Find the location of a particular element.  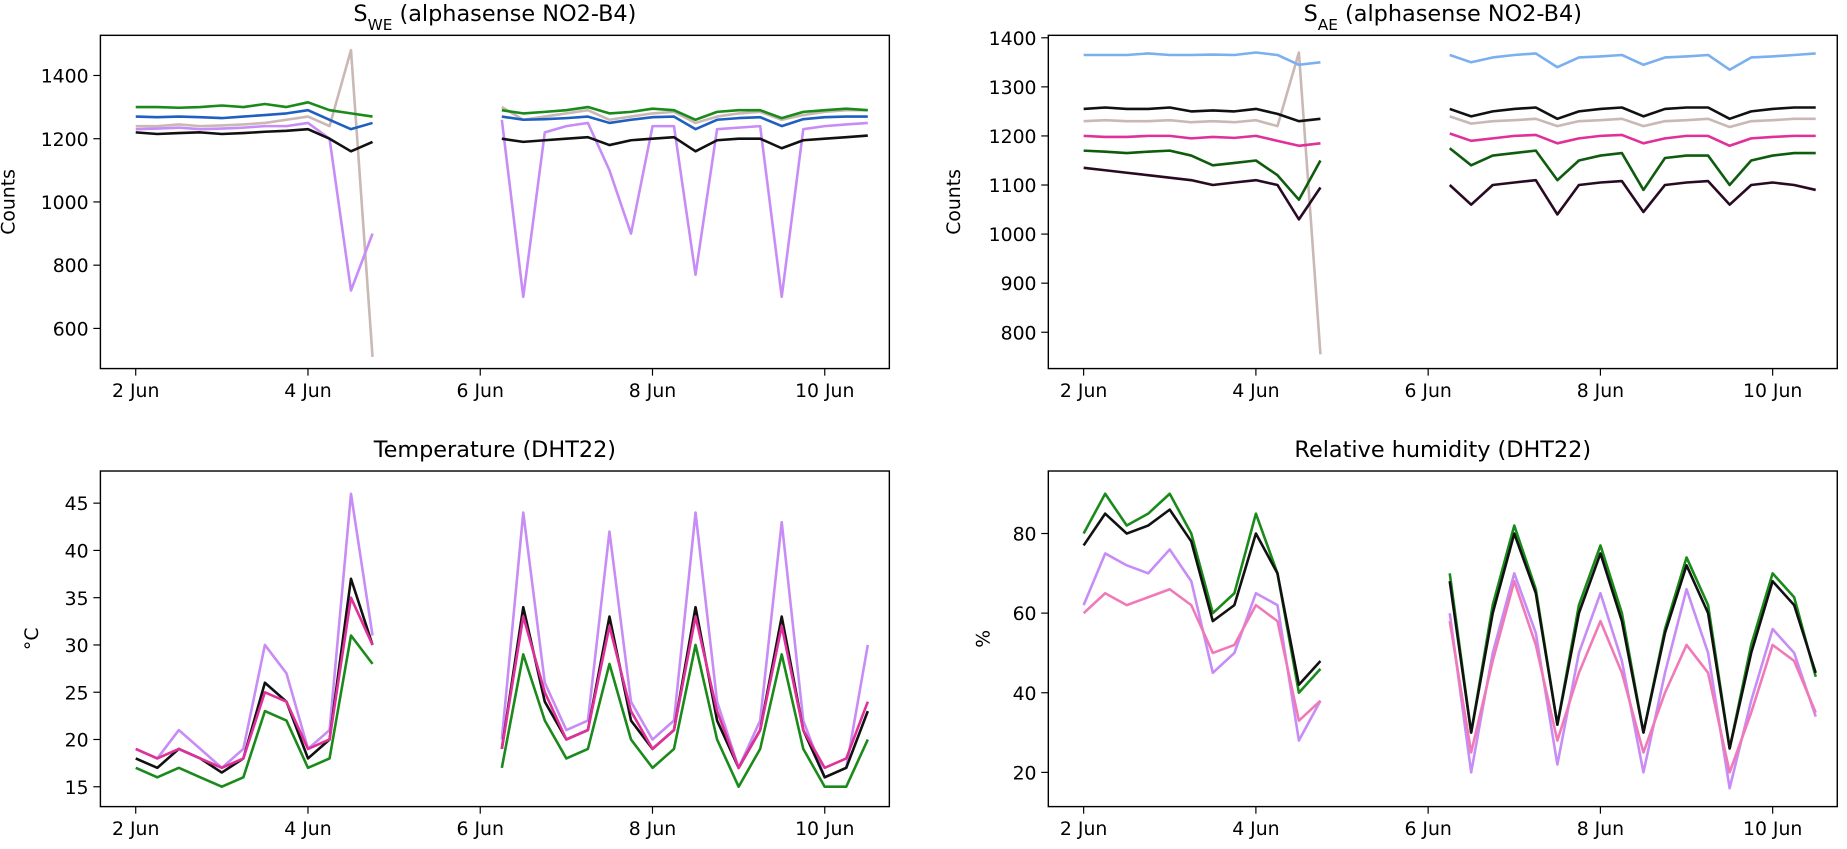

title-part: WE is located at coordinates (380, 25).